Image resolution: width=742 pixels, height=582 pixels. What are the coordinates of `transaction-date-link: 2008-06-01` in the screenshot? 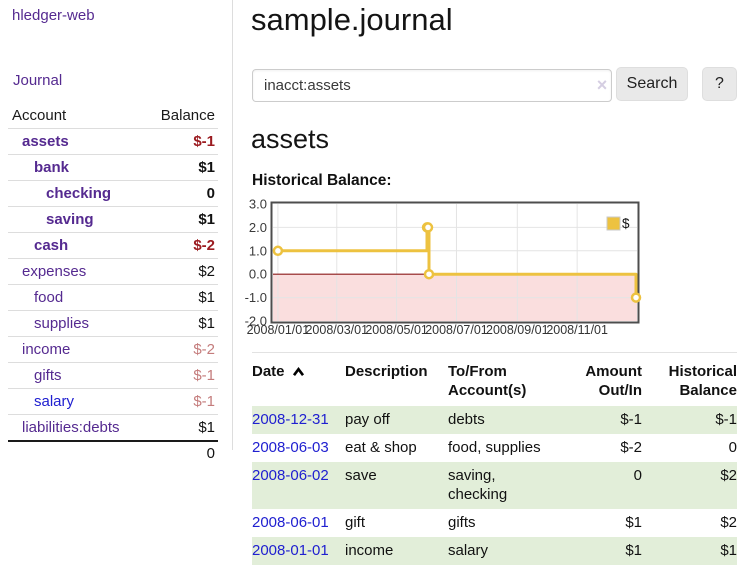 It's located at (290, 522).